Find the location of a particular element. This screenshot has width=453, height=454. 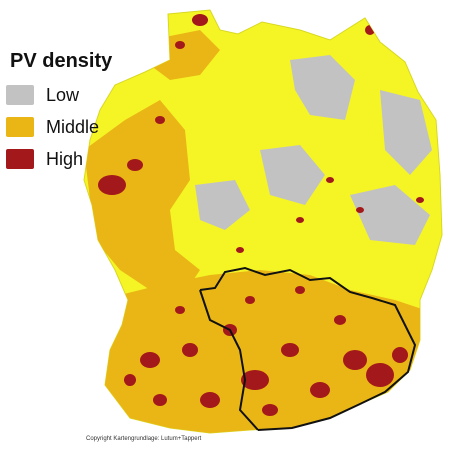

legend-item-low: Low is located at coordinates (76, 95).